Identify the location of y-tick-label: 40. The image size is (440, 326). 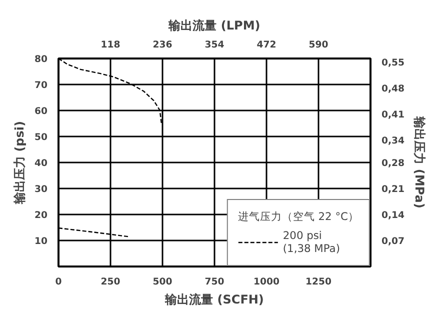
(41, 163).